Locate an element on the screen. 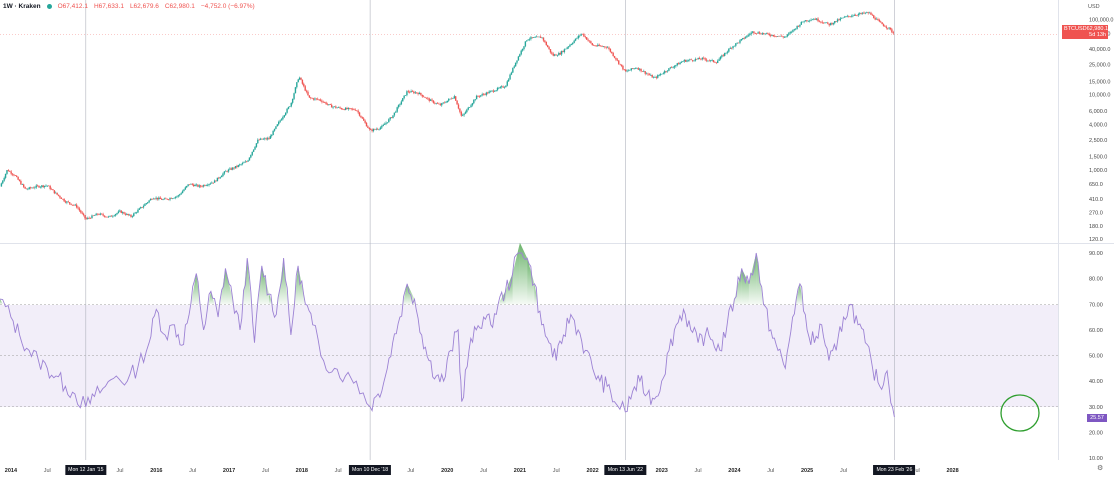 This screenshot has height=477, width=1114. symbol-interval: 1W · Kraken is located at coordinates (22, 6).